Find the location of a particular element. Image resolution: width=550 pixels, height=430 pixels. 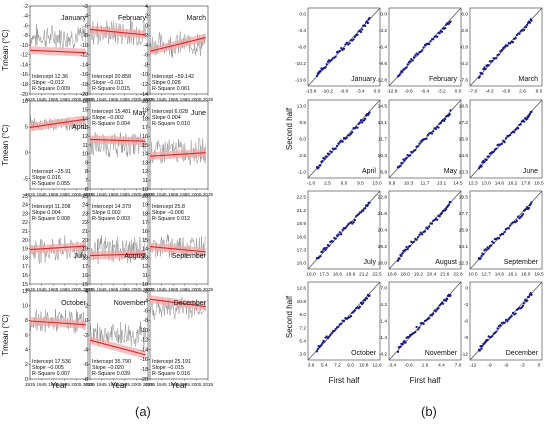

stat-slope: Slope −0.020 is located at coordinates (108, 368).